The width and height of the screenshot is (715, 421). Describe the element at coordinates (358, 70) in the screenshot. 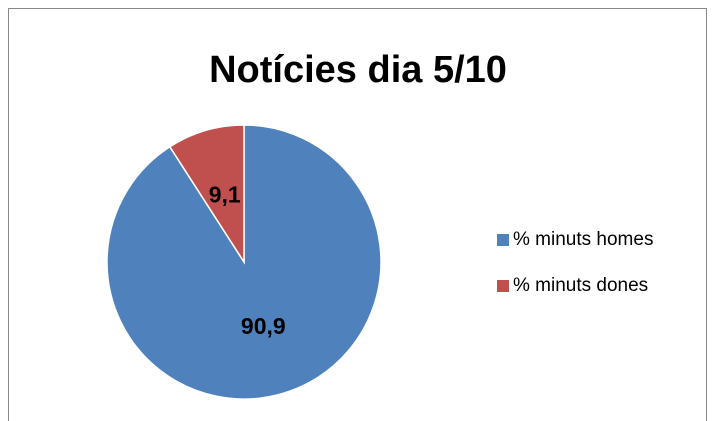

I see `chart-title: Notícies dia 5/10` at that location.